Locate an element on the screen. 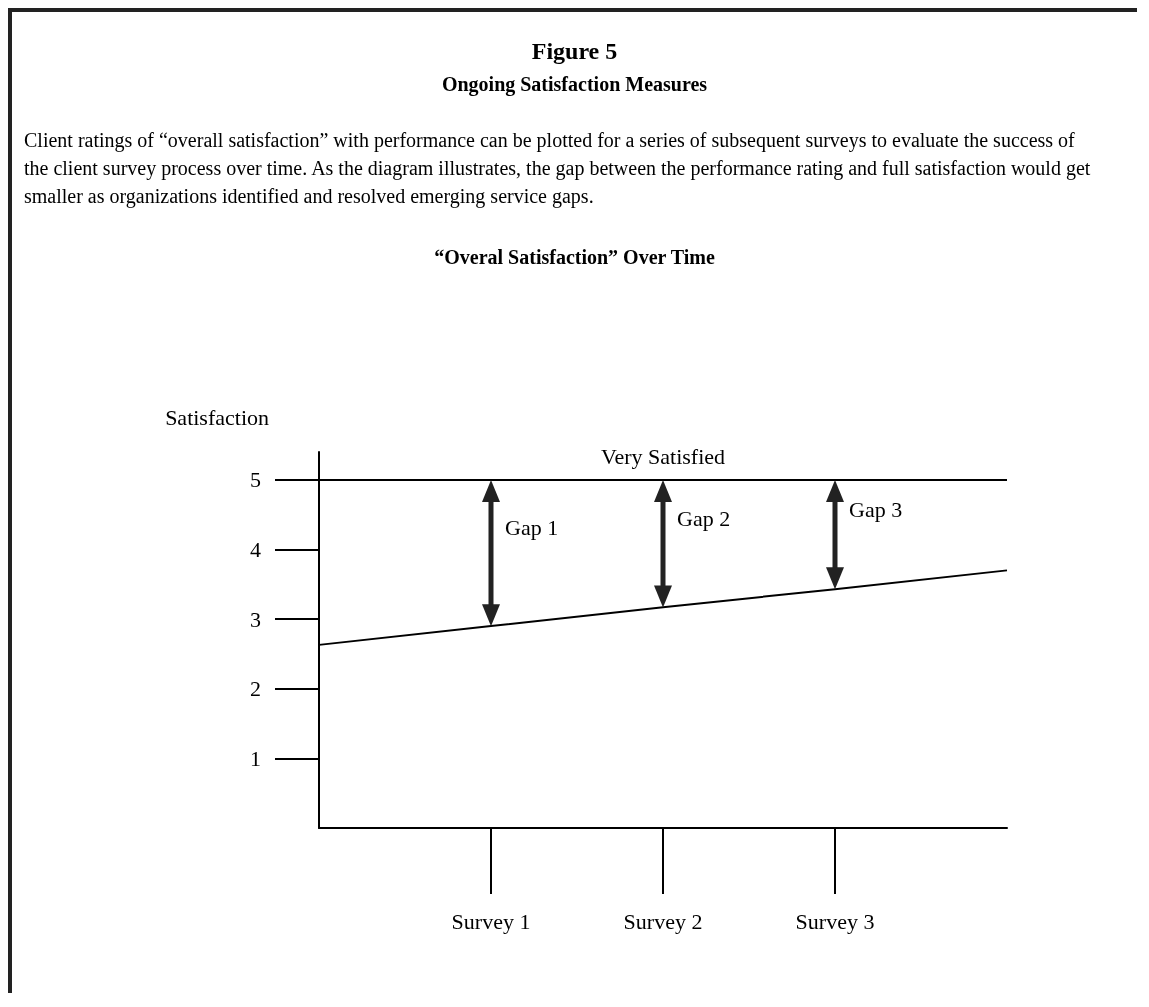 The height and width of the screenshot is (1007, 1149). y-tick-label: 3 is located at coordinates (255, 619).